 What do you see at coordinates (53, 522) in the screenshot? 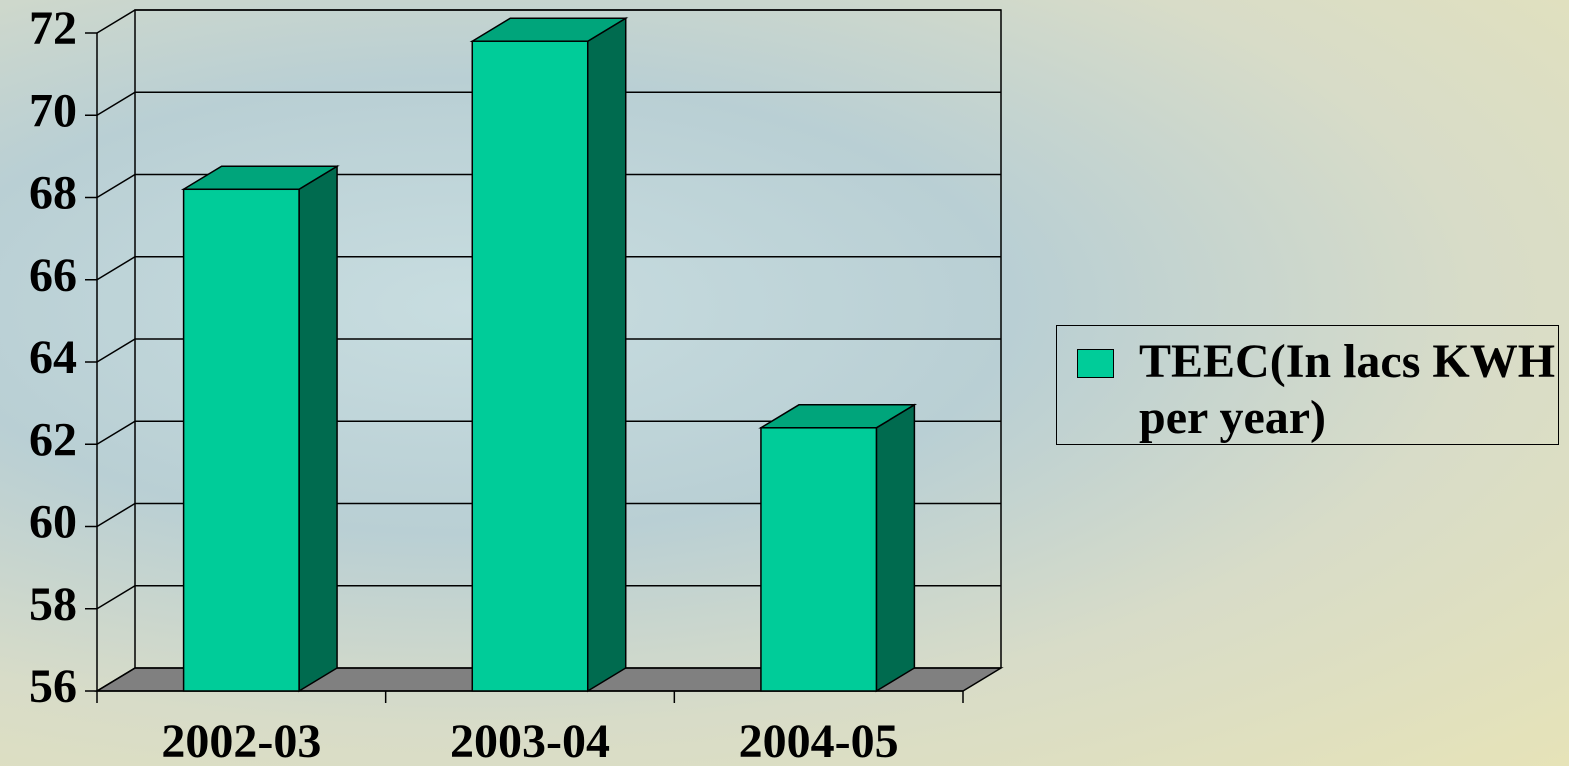
I see `y-tick-label: 60` at bounding box center [53, 522].